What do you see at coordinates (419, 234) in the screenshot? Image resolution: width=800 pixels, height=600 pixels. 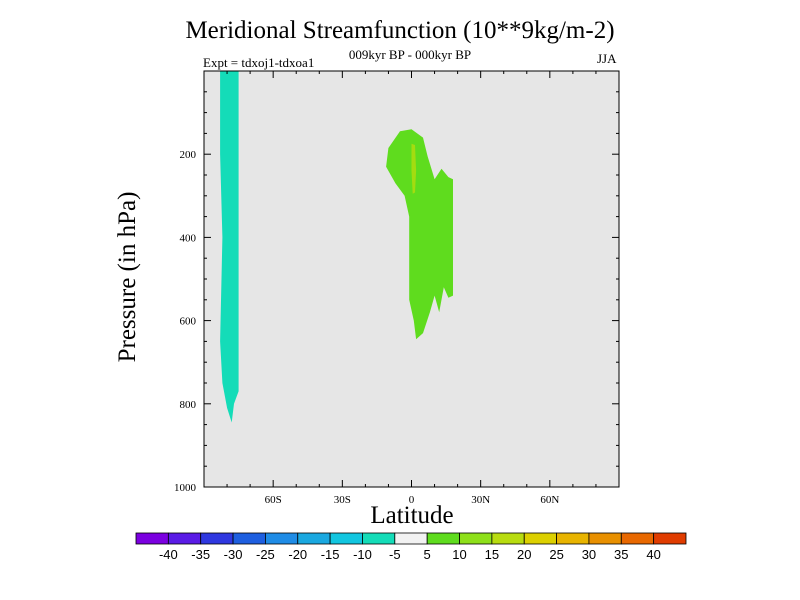 I see `region-tropical-positive-cell` at bounding box center [419, 234].